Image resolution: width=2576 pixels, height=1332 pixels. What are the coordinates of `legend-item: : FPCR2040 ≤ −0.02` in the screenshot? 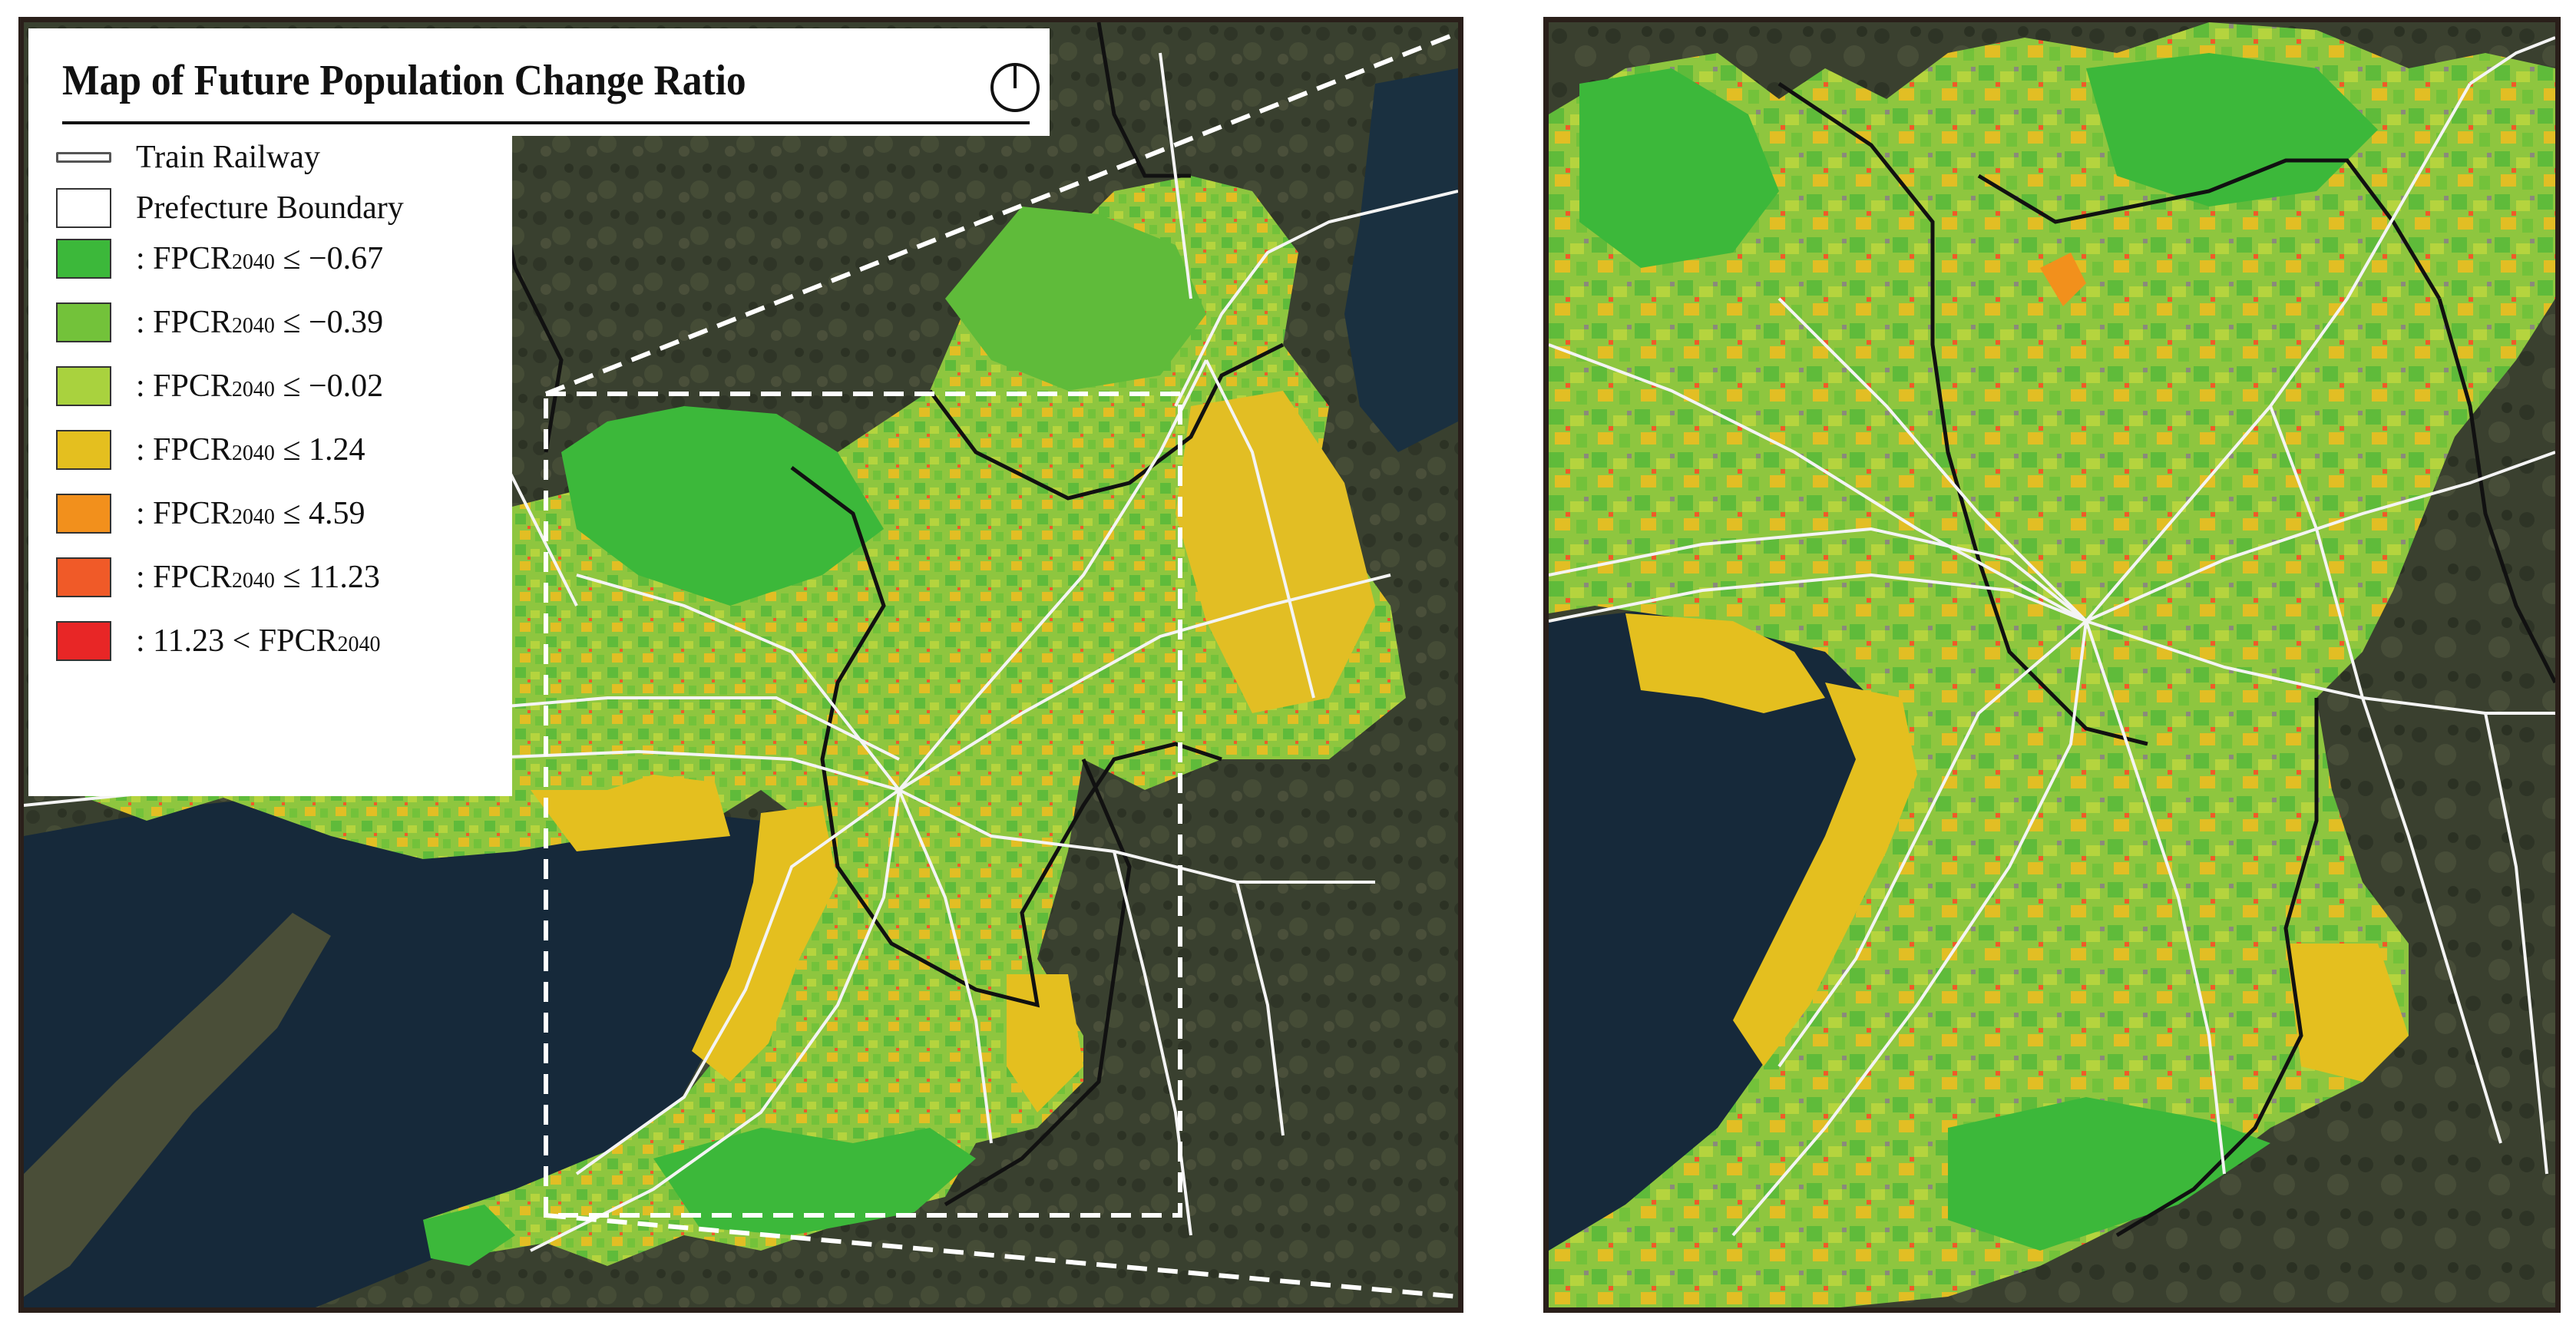 It's located at (220, 386).